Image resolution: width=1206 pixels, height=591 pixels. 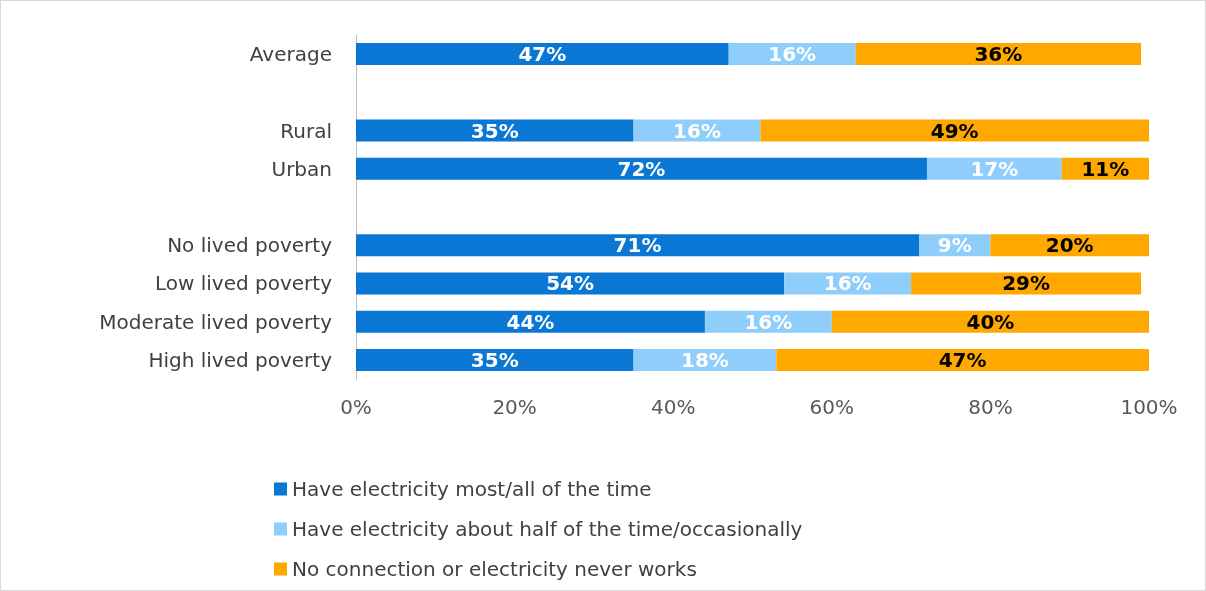 What do you see at coordinates (673, 407) in the screenshot?
I see `x-tick-label: 40%` at bounding box center [673, 407].